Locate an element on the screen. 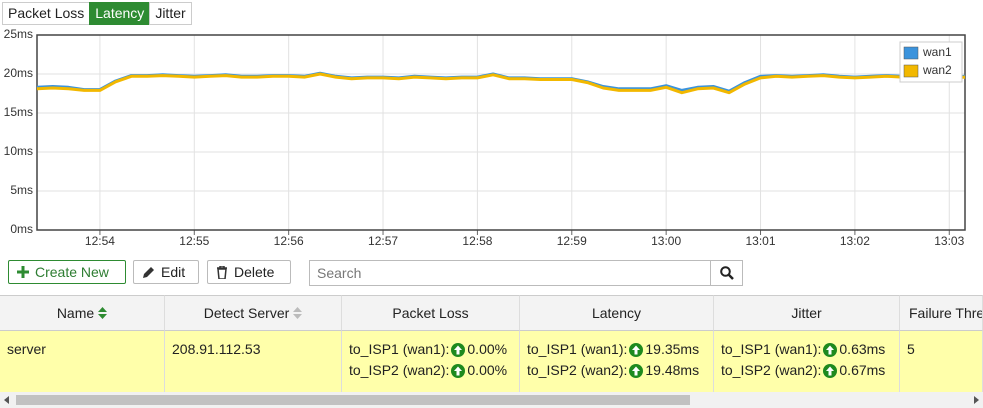 The width and height of the screenshot is (983, 408). x-tick-label: 12:56 is located at coordinates (289, 241).